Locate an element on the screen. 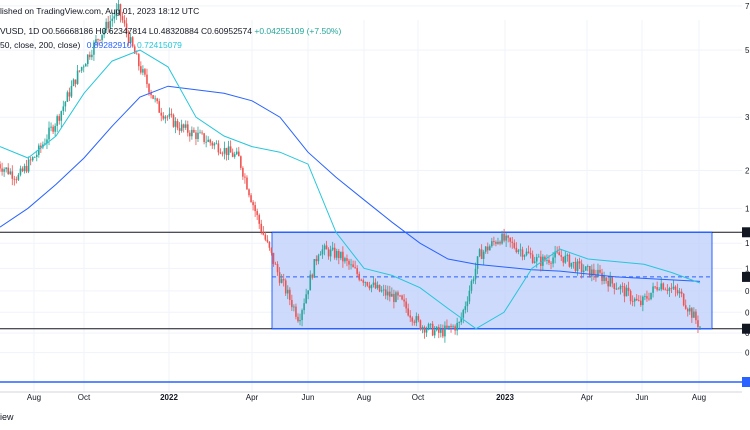  ma-fast-value: 0.89282910 is located at coordinates (109, 45).